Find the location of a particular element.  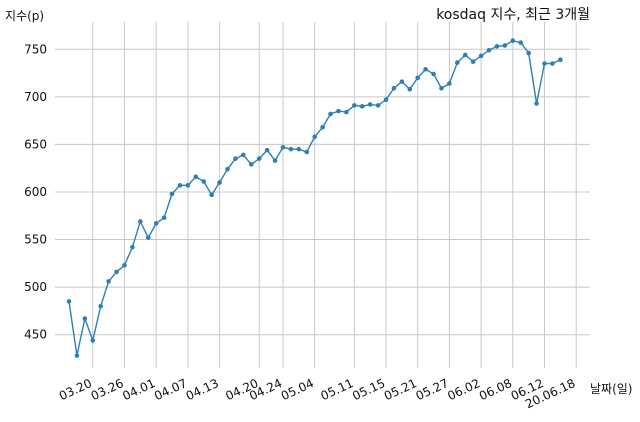

y-tick-label: 500 is located at coordinates (35, 287).